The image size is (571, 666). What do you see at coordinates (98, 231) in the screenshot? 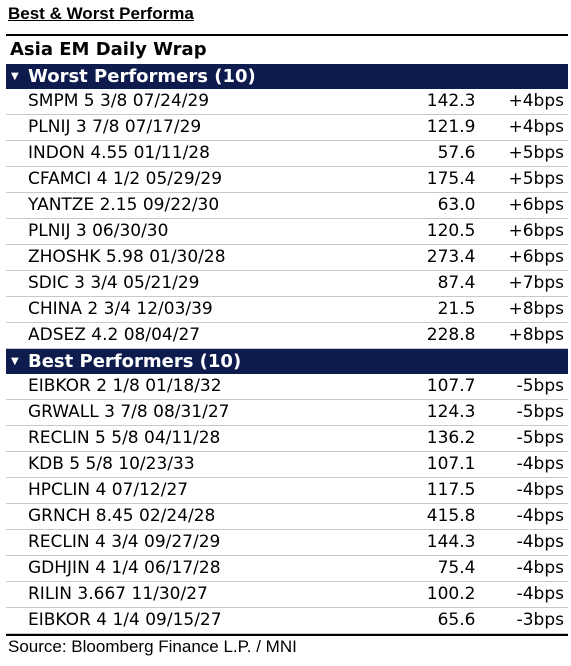
I see `bond-name: PLNIJ 3 06/30/30` at bounding box center [98, 231].